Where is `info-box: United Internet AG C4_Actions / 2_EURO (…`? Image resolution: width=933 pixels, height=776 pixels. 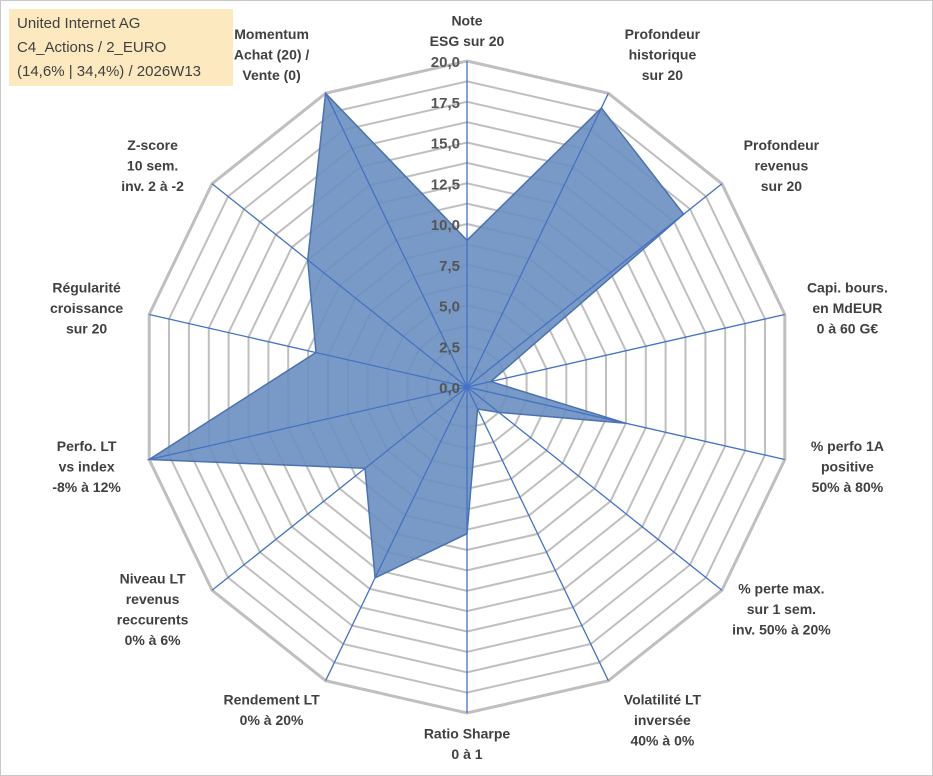
info-box: United Internet AG C4_Actions / 2_EURO (… is located at coordinates (121, 47).